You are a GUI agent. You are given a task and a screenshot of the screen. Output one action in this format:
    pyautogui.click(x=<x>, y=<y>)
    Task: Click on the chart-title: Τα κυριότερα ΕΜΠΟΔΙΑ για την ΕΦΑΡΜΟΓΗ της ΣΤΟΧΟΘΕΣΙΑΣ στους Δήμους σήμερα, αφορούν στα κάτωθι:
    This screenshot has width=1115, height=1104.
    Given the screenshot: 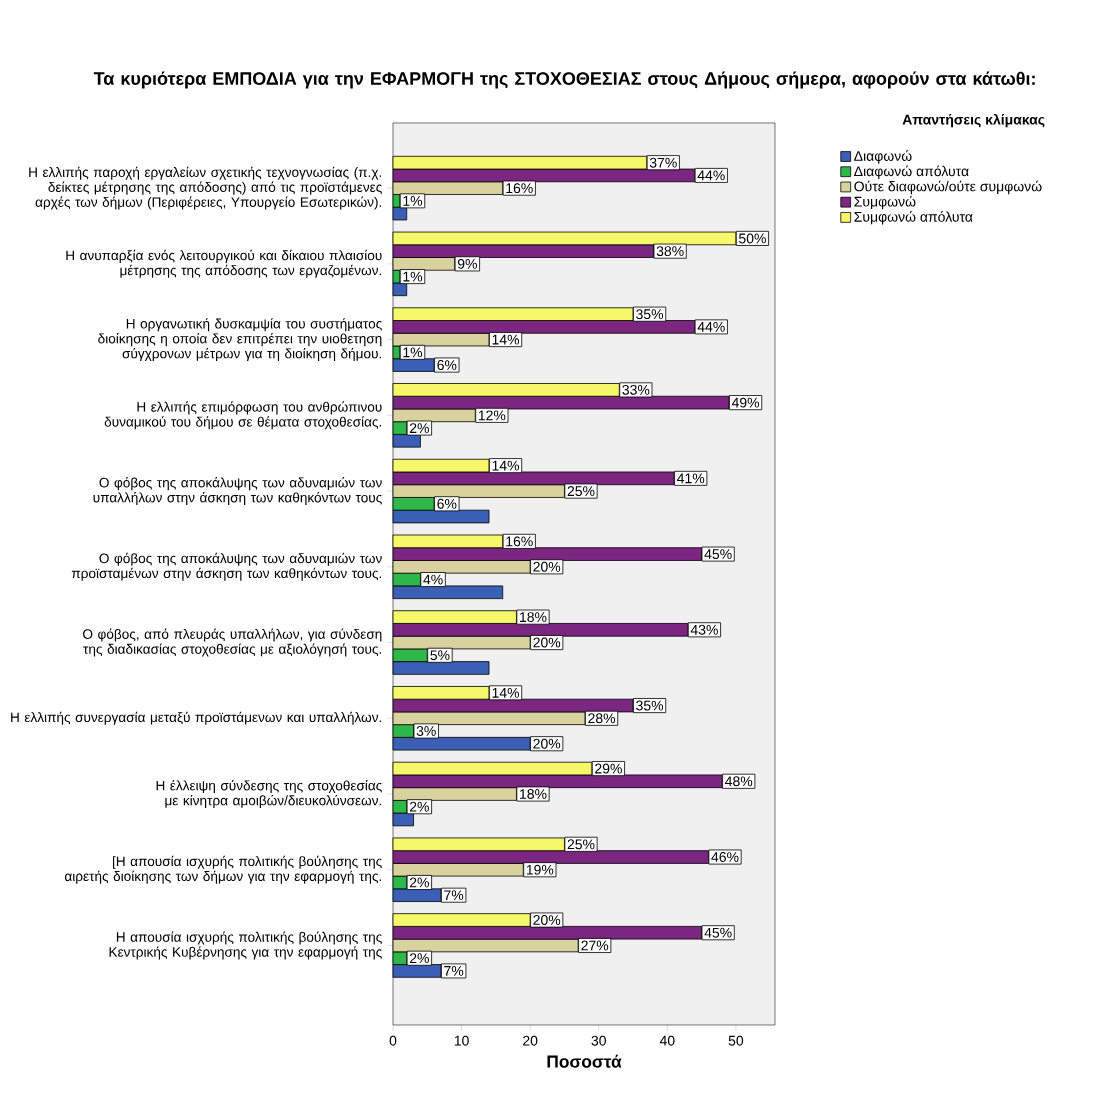 What is the action you would take?
    pyautogui.click(x=564, y=80)
    